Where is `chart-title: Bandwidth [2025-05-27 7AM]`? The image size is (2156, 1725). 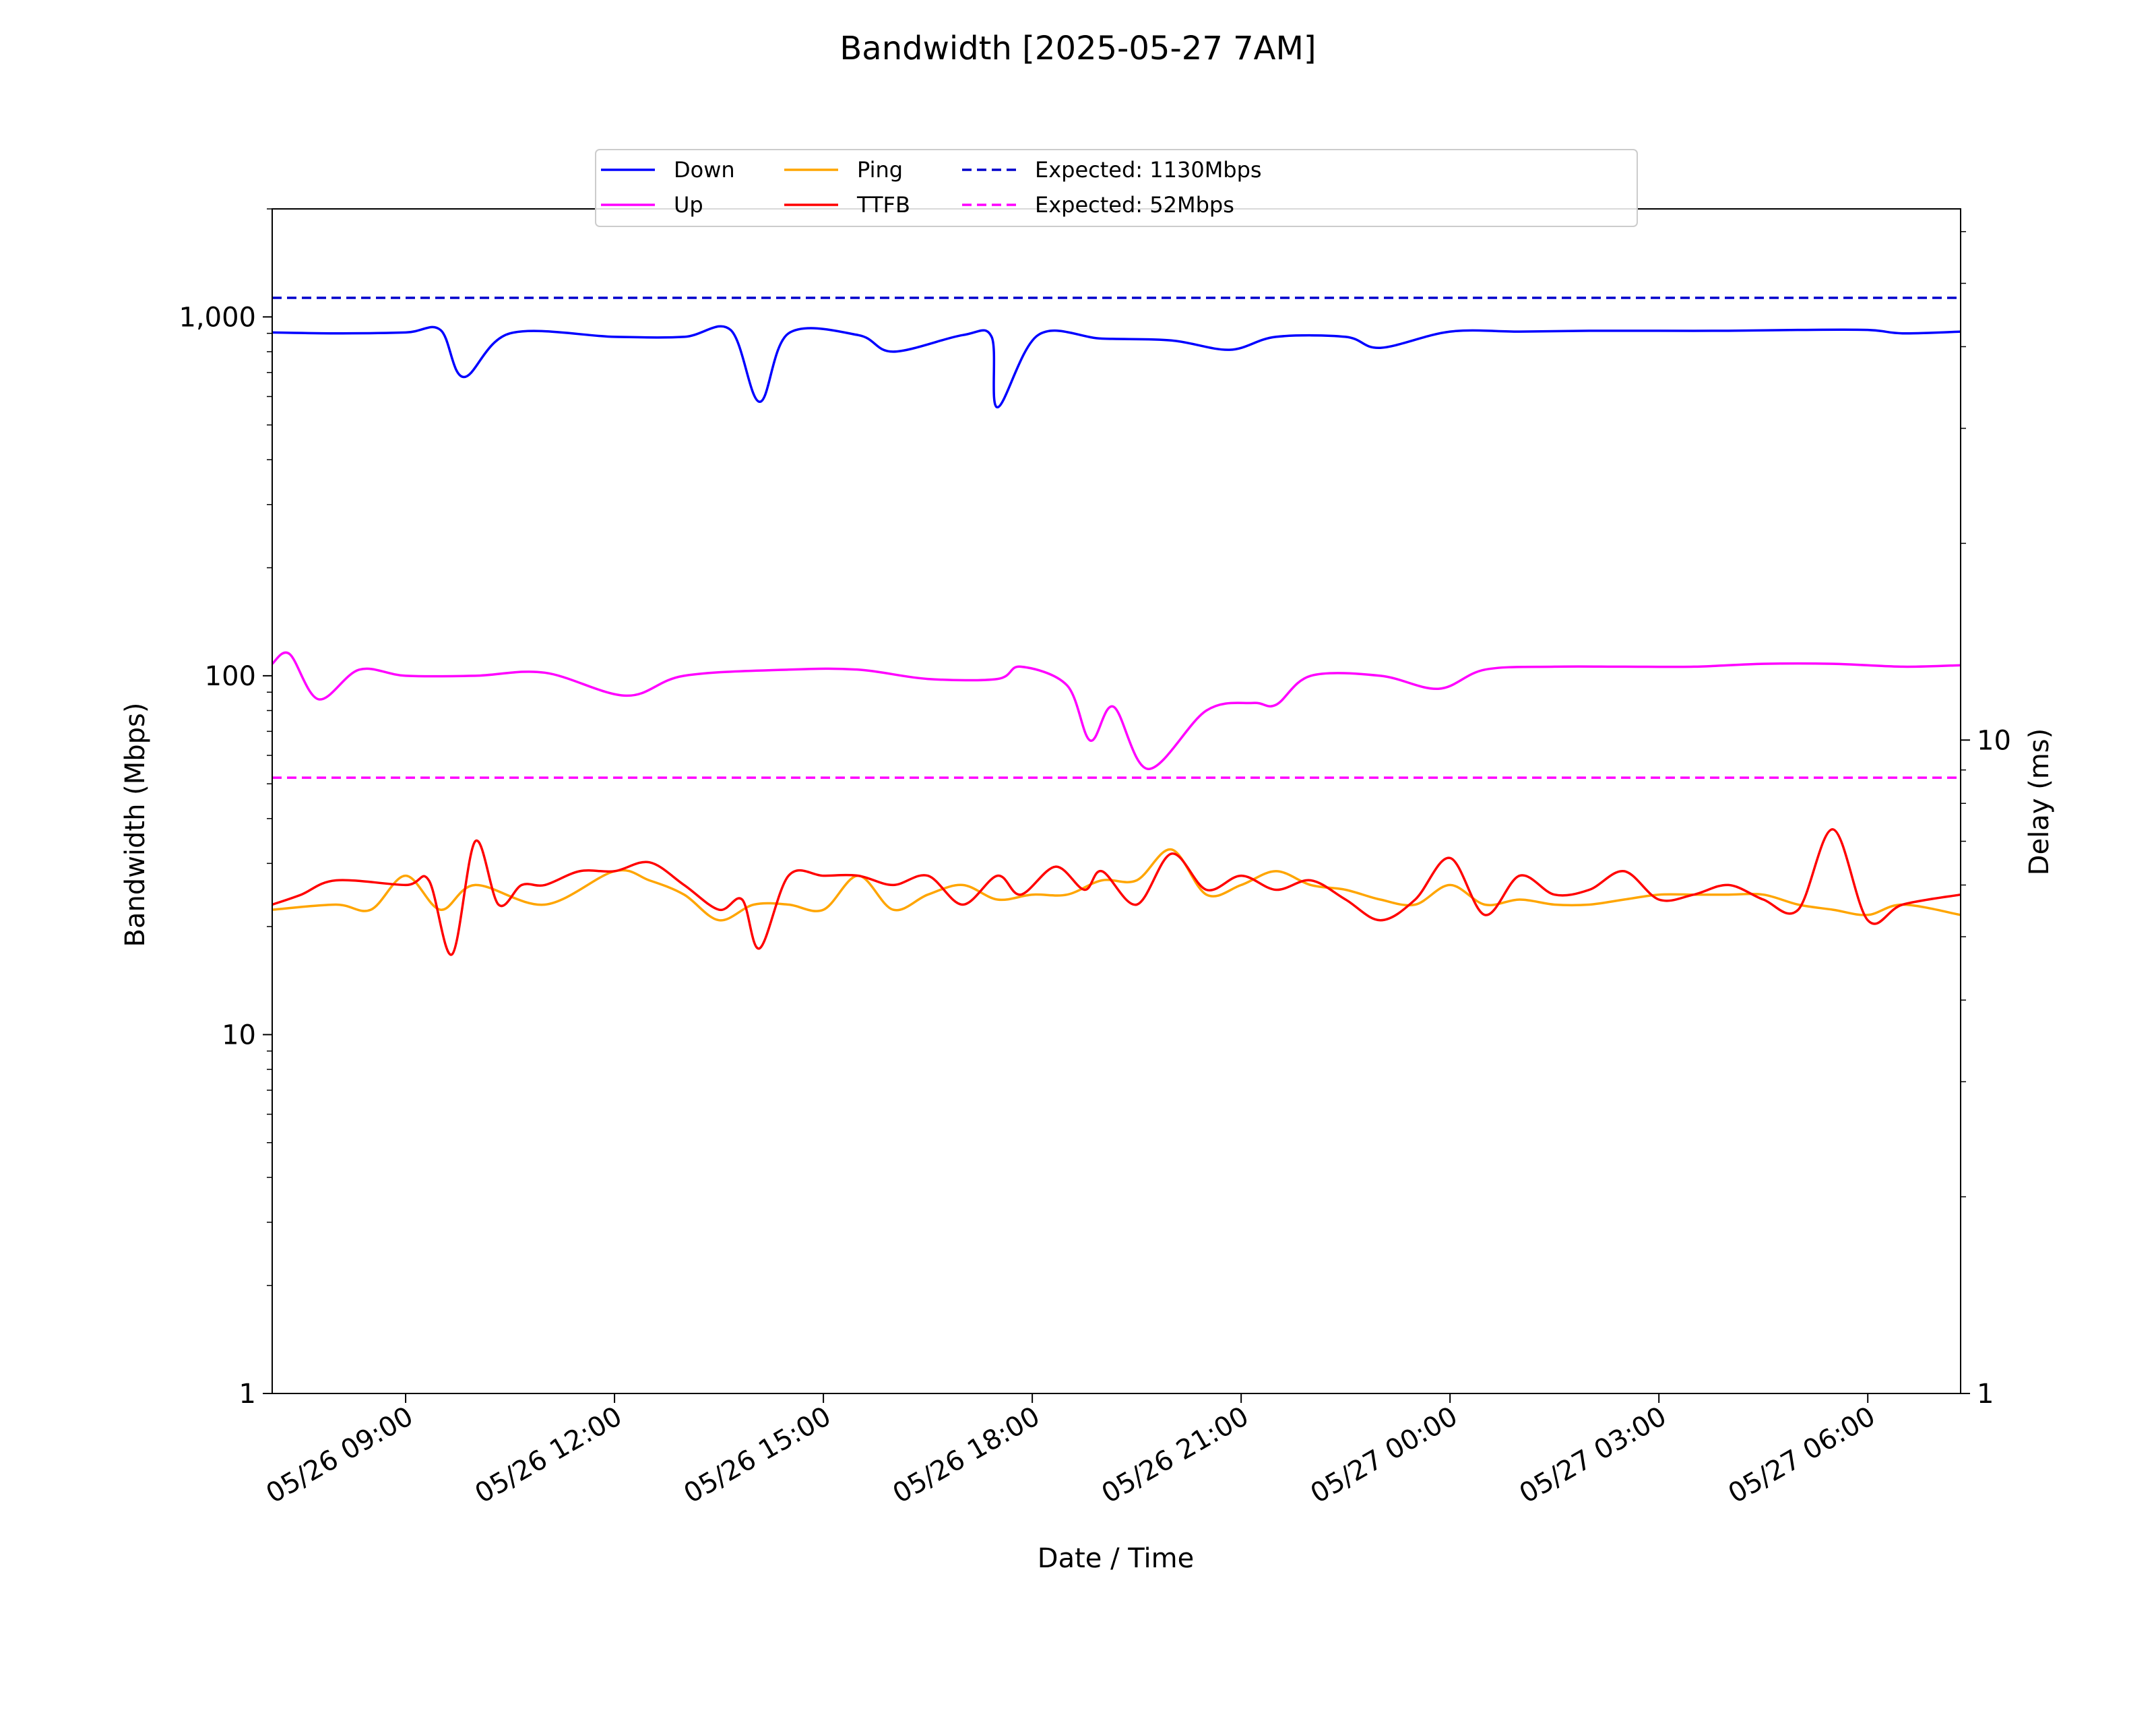 chart-title: Bandwidth [2025-05-27 7AM] is located at coordinates (1077, 48).